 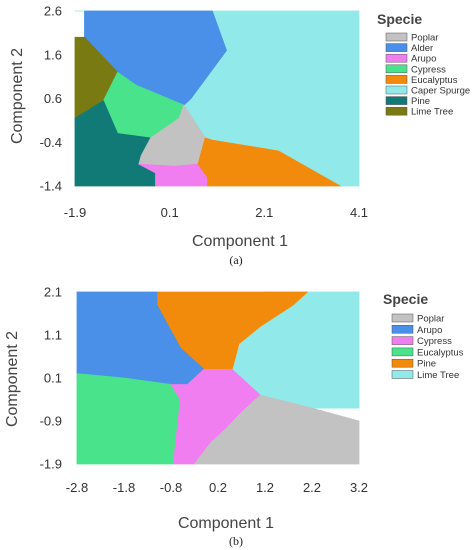 I want to click on chart-b-y-ticks: 2.1 1.1 0.1 -0.9 -1.9, so click(x=51, y=378).